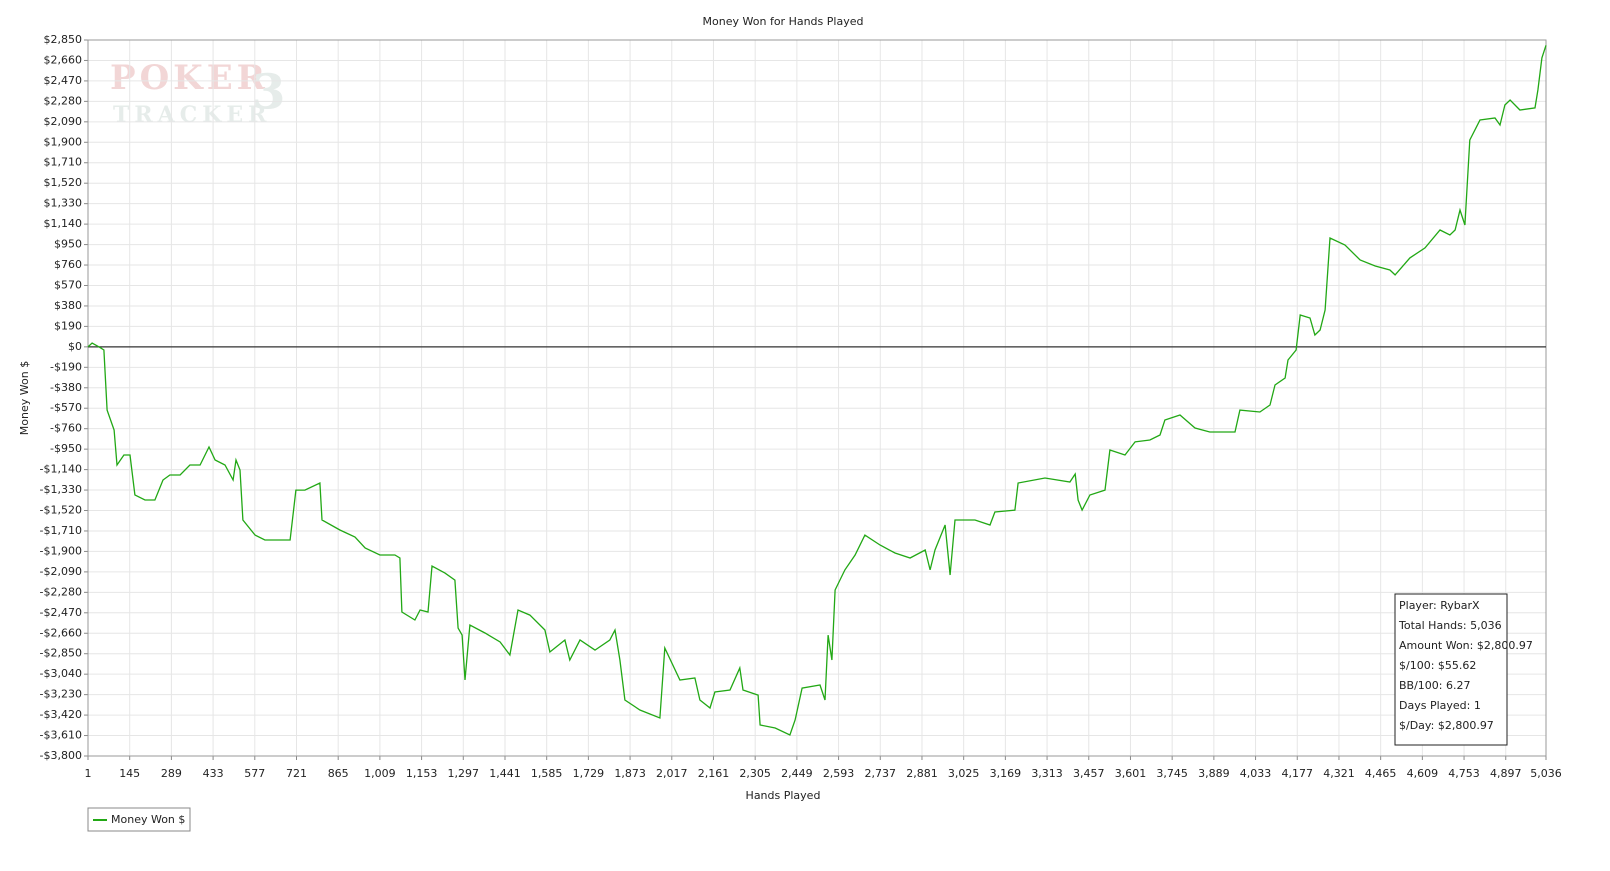 This screenshot has height=871, width=1610. I want to click on y-tick-label: -$3,800, so click(61, 755).